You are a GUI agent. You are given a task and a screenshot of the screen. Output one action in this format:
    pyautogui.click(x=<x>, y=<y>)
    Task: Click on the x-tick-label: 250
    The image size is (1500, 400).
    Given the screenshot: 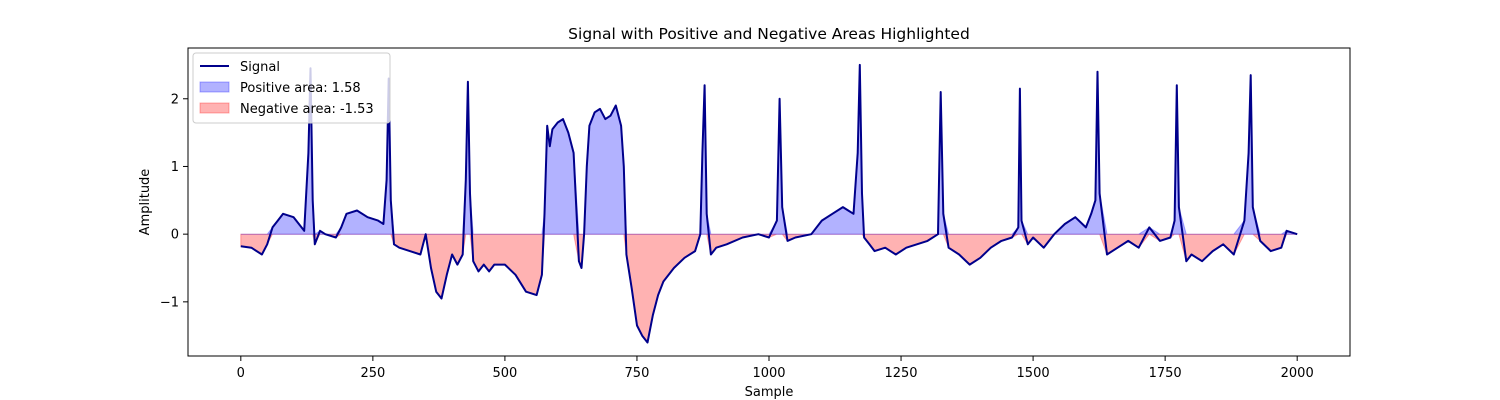 What is the action you would take?
    pyautogui.click(x=372, y=373)
    